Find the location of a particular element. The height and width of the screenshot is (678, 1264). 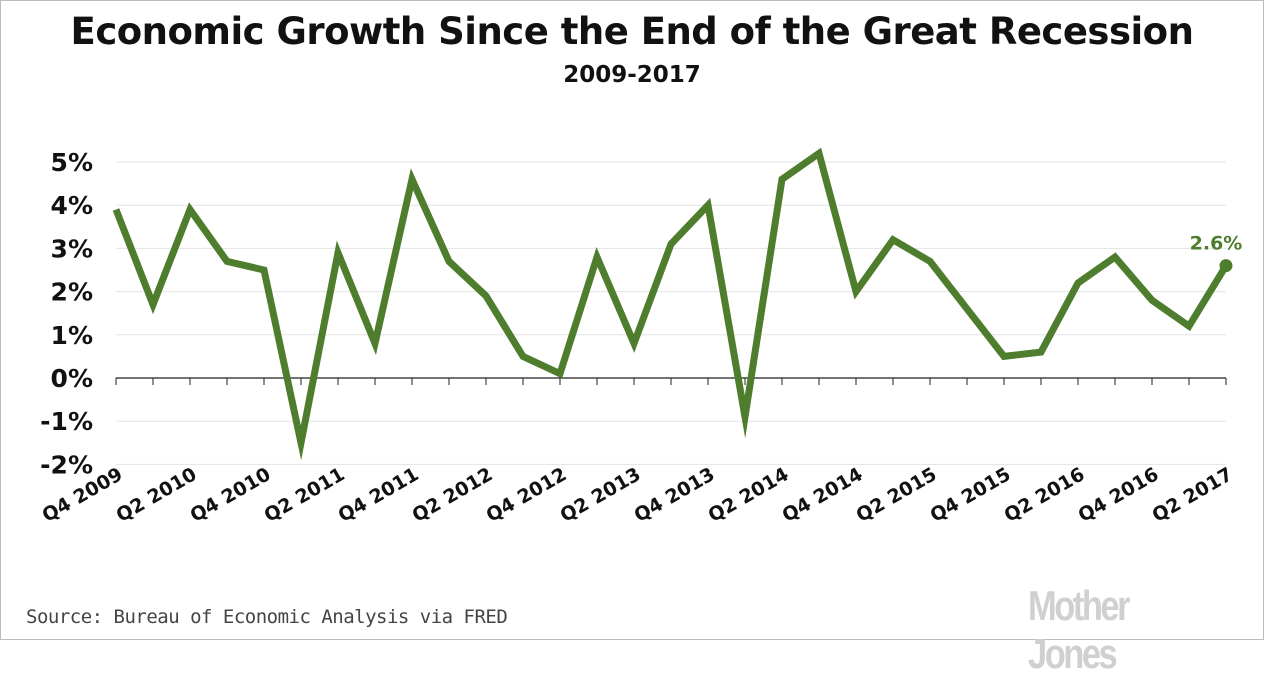

data-point is located at coordinates (1226, 266).